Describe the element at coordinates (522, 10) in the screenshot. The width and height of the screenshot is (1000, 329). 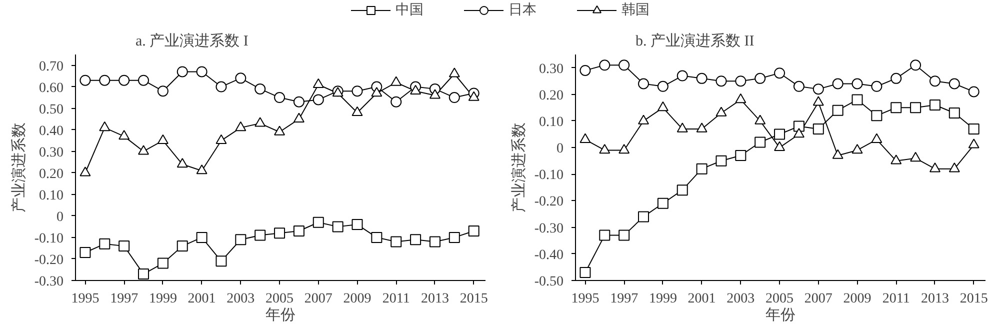
I see `legend-label: 日本` at that location.